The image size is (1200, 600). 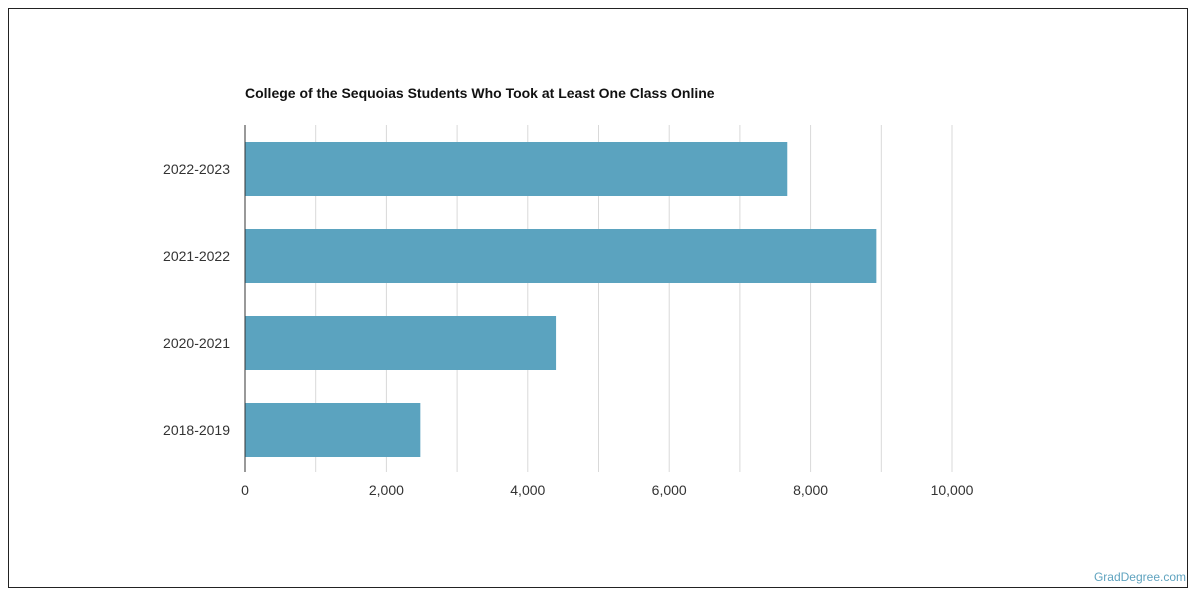 I want to click on x-tick-label: 8,000, so click(x=810, y=490).